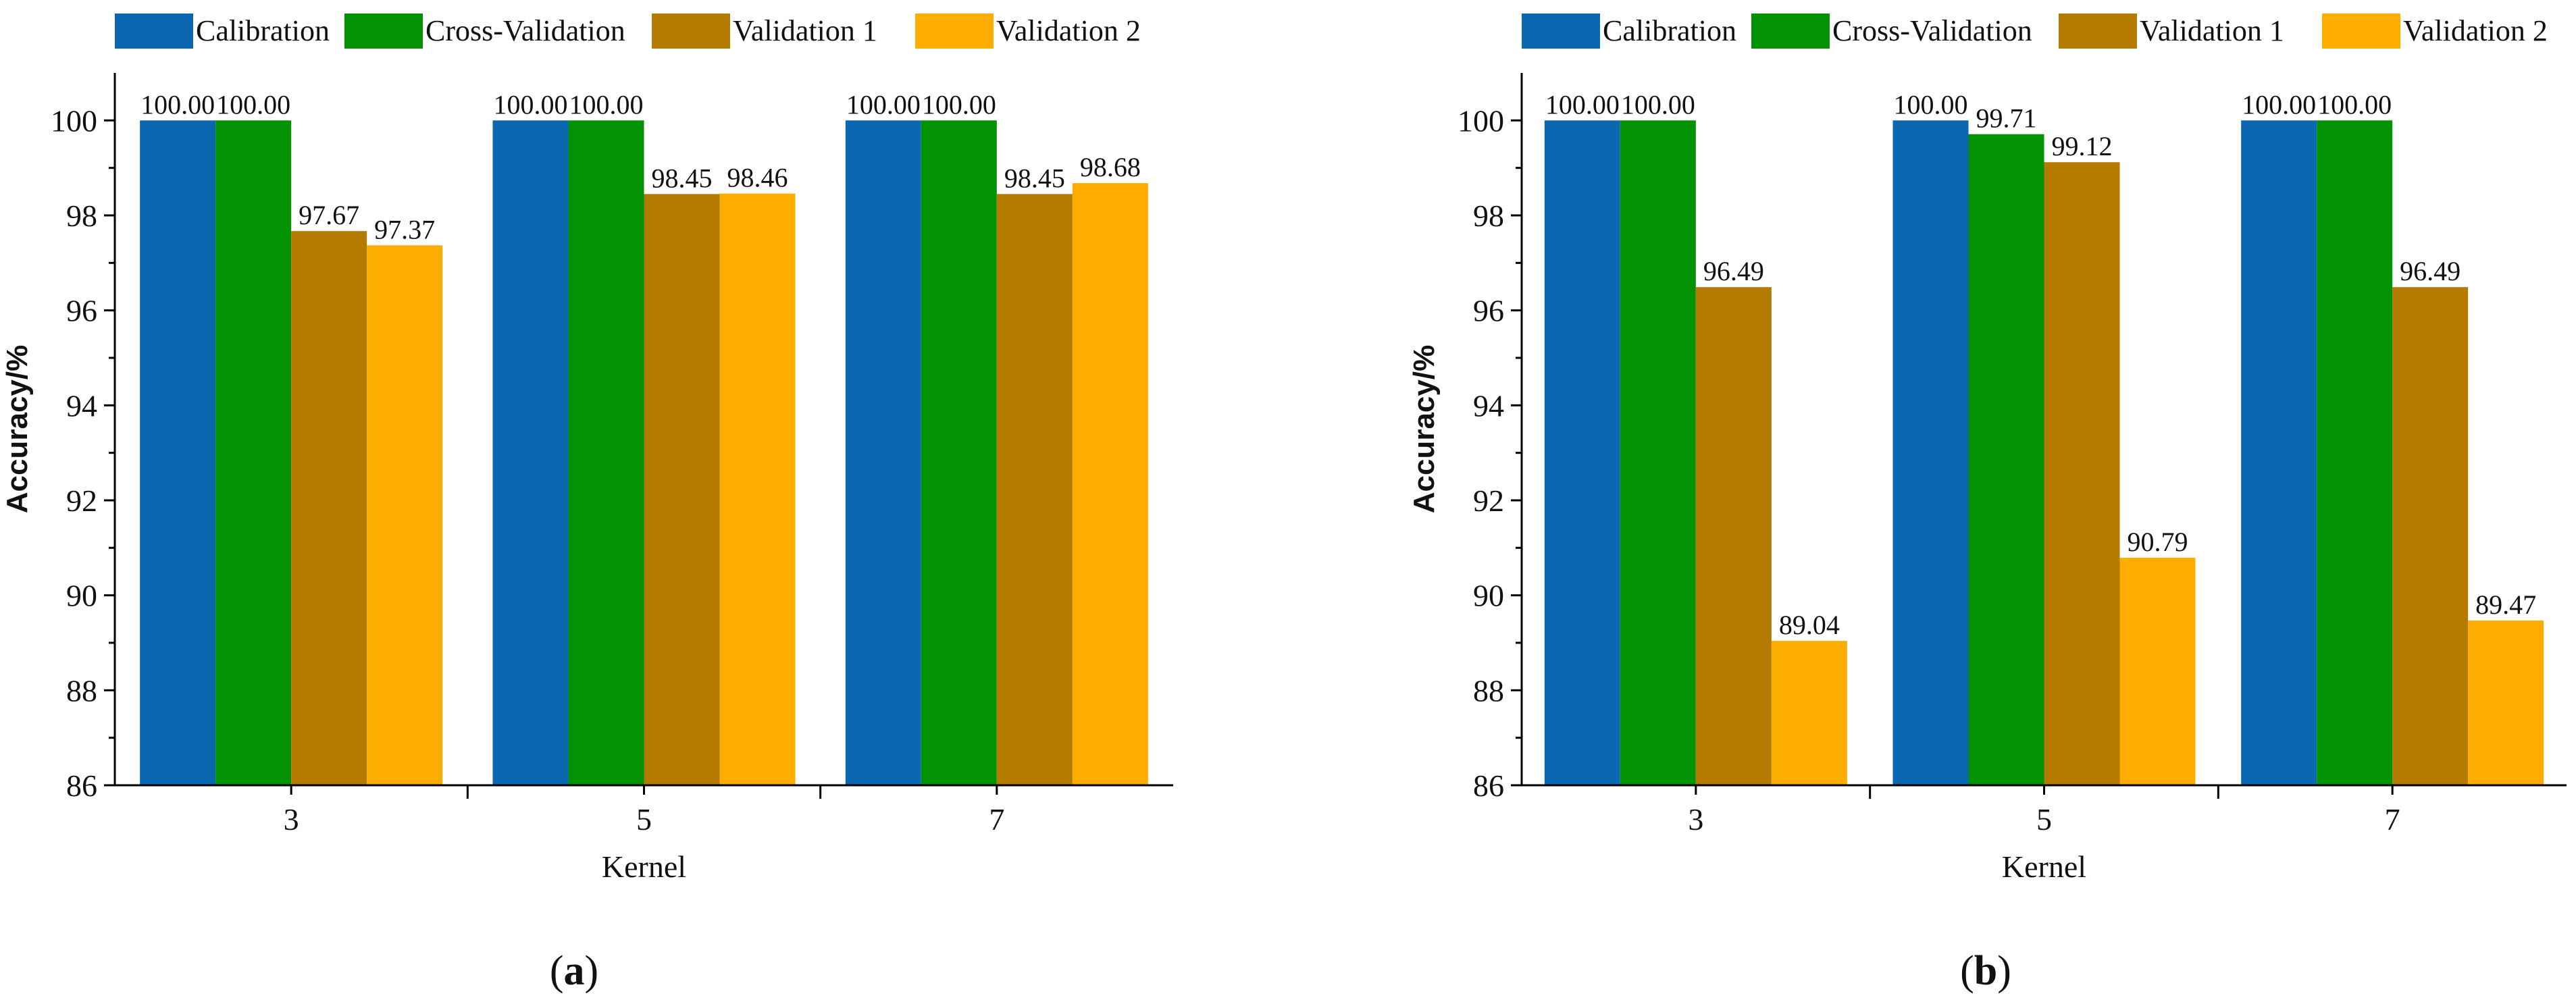  I want to click on bar-data-label: 90.79, so click(2158, 542).